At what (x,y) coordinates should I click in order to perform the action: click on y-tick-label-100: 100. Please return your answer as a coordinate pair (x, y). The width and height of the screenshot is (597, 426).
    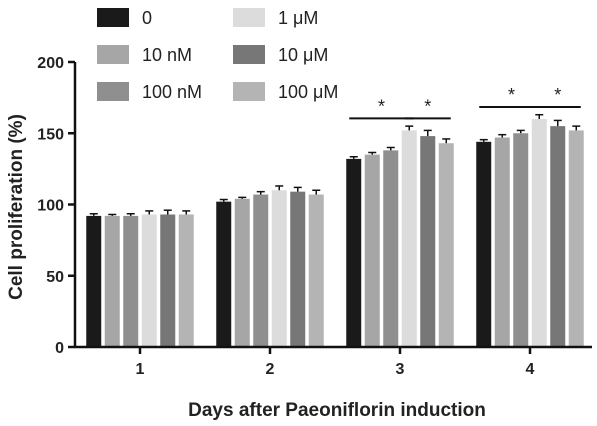
    Looking at the image, I should click on (50, 206).